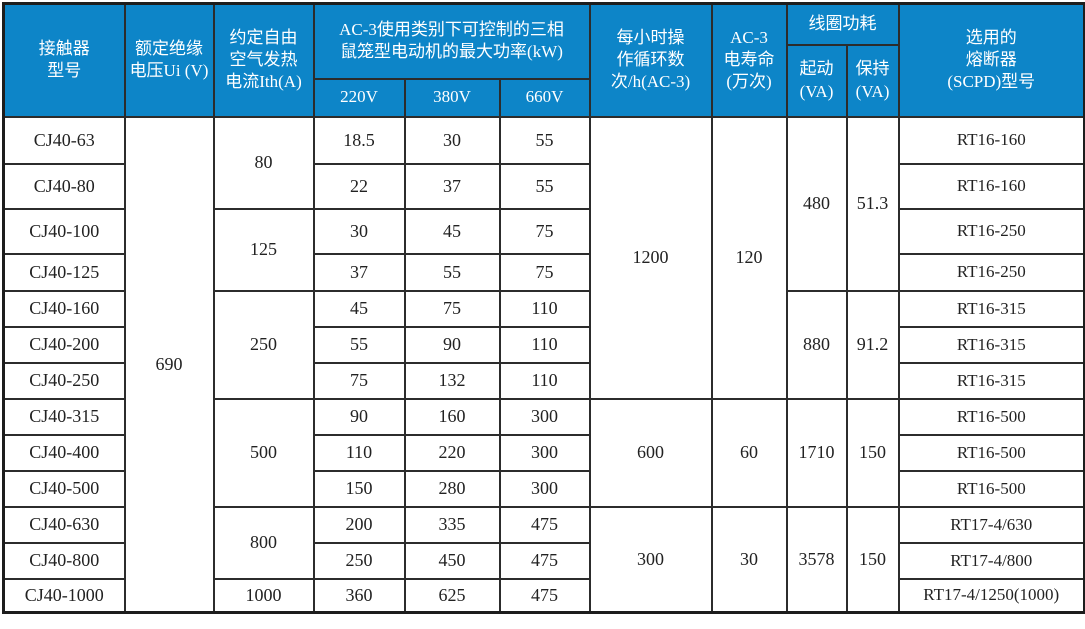 Image resolution: width=1085 pixels, height=629 pixels. Describe the element at coordinates (359, 140) in the screenshot. I see `kw-220-cell: 18.5` at that location.